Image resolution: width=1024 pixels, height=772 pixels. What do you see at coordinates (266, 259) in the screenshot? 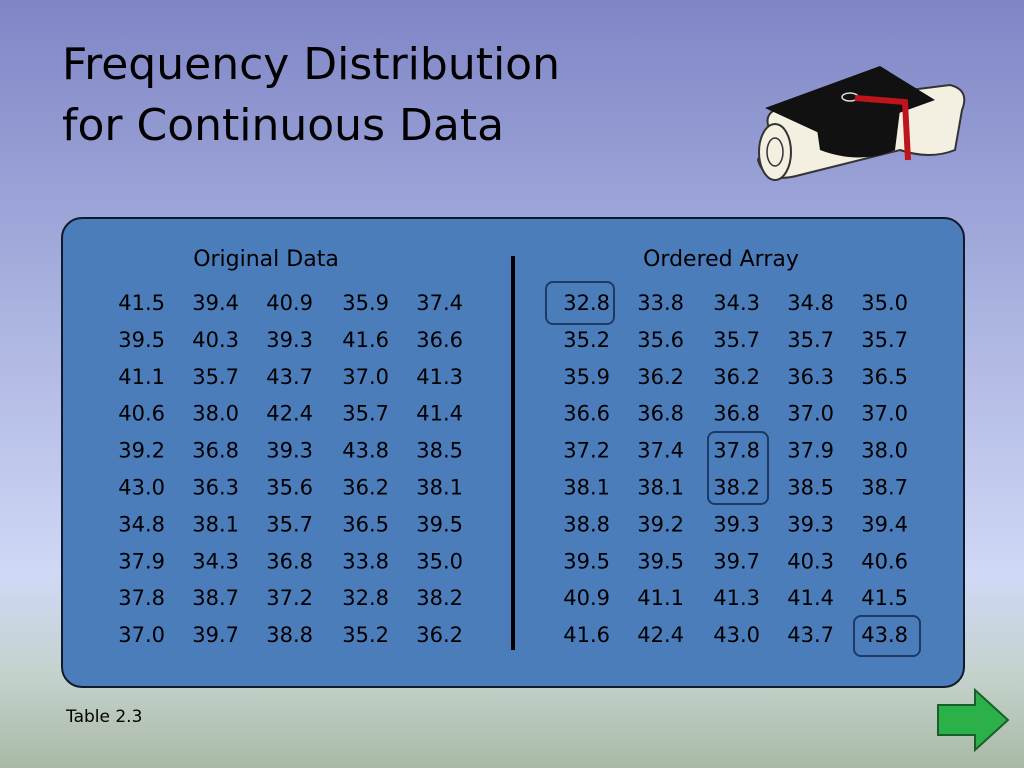
I see `table-heading: Original Data` at bounding box center [266, 259].